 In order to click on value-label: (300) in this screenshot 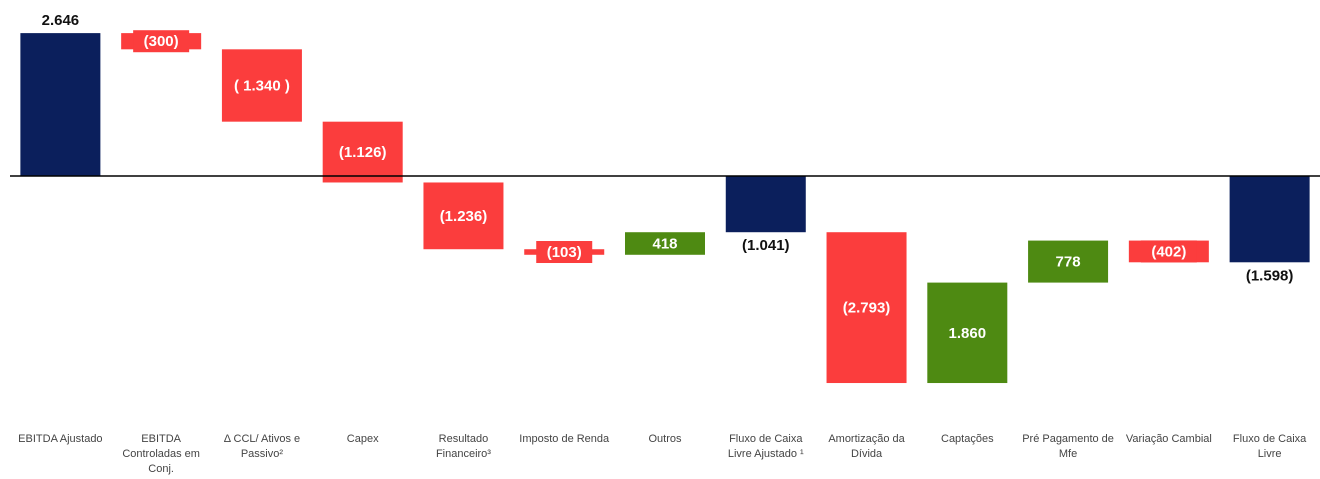, I will do `click(161, 41)`.